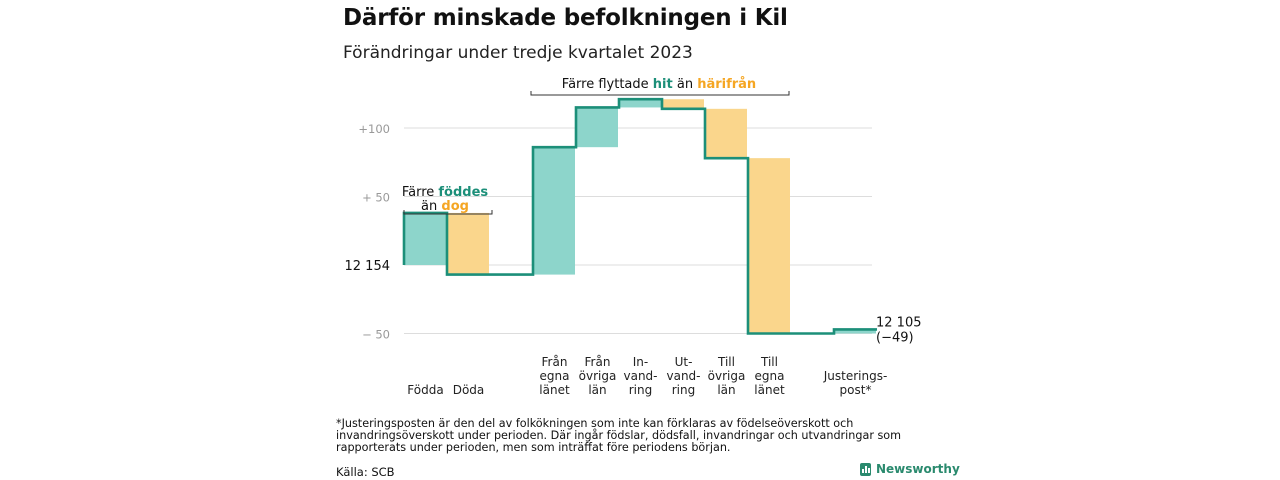  Describe the element at coordinates (445, 192) in the screenshot. I see `births-annotation-line1: Färre föddes` at that location.